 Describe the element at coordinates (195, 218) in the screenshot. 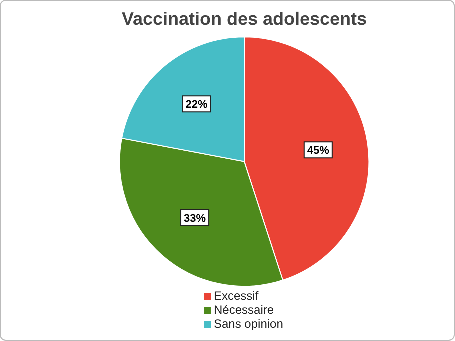

I see `data-label: 33%` at that location.